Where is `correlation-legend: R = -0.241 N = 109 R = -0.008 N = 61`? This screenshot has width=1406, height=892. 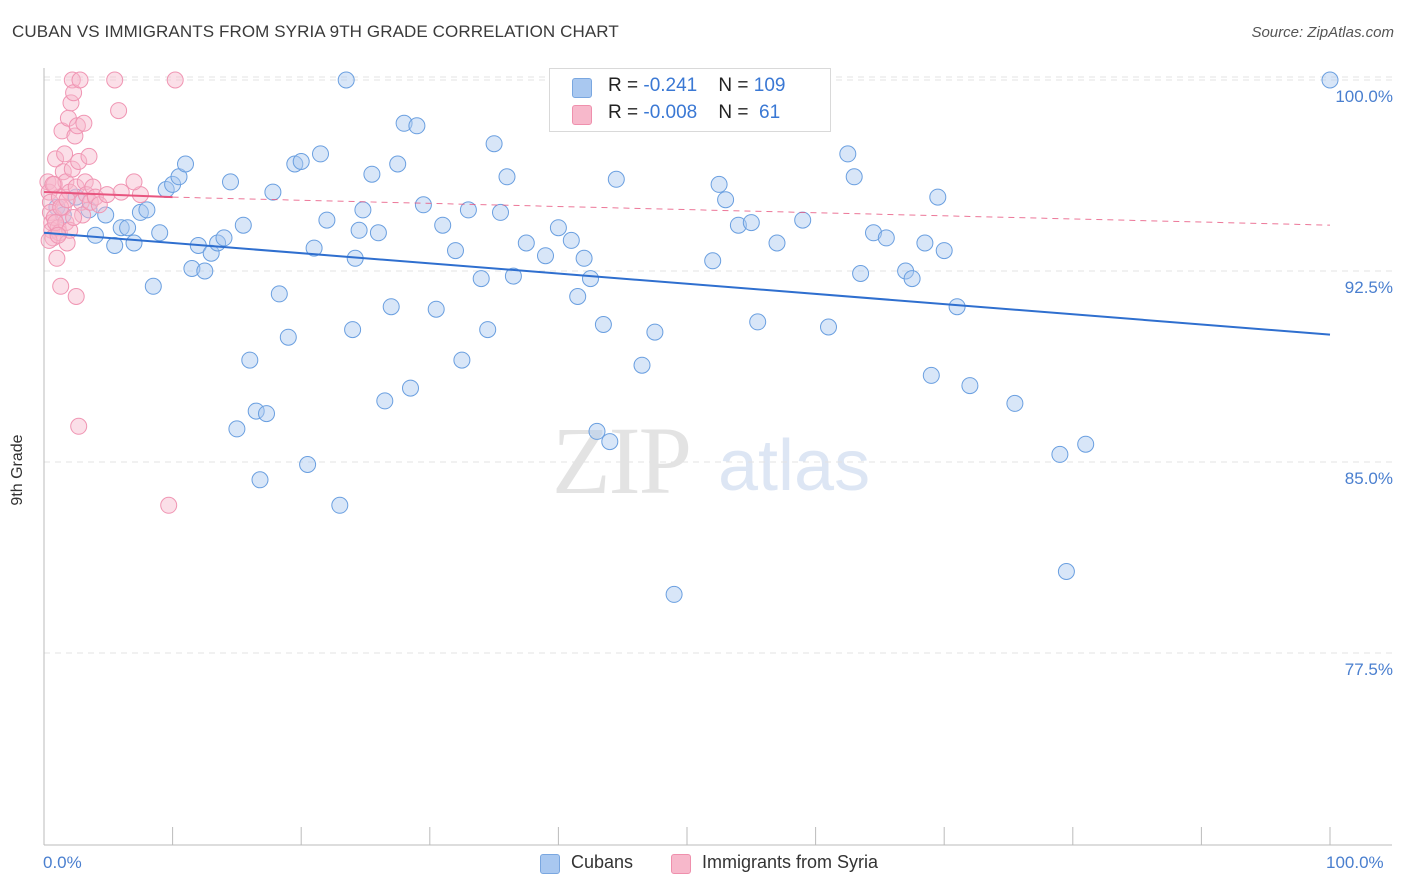 correlation-legend: R = -0.241 N = 109 R = -0.008 N = 61 is located at coordinates (690, 100).